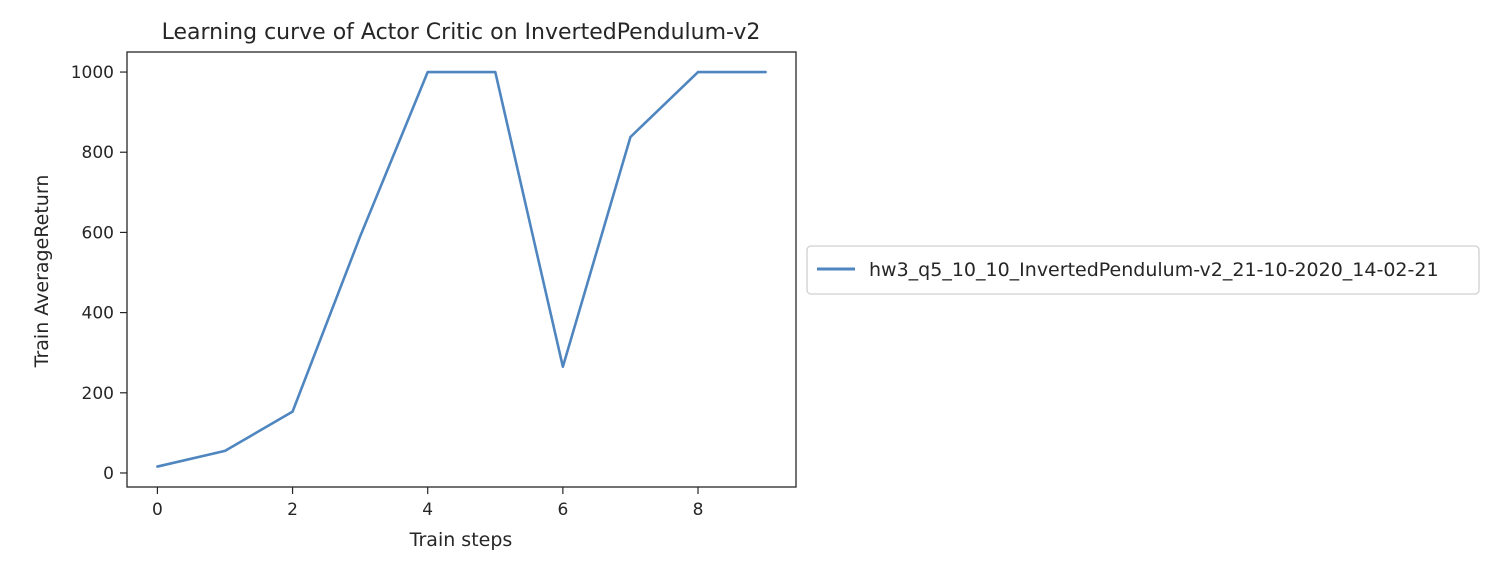  I want to click on y-tick-label: 1000, so click(92, 73).